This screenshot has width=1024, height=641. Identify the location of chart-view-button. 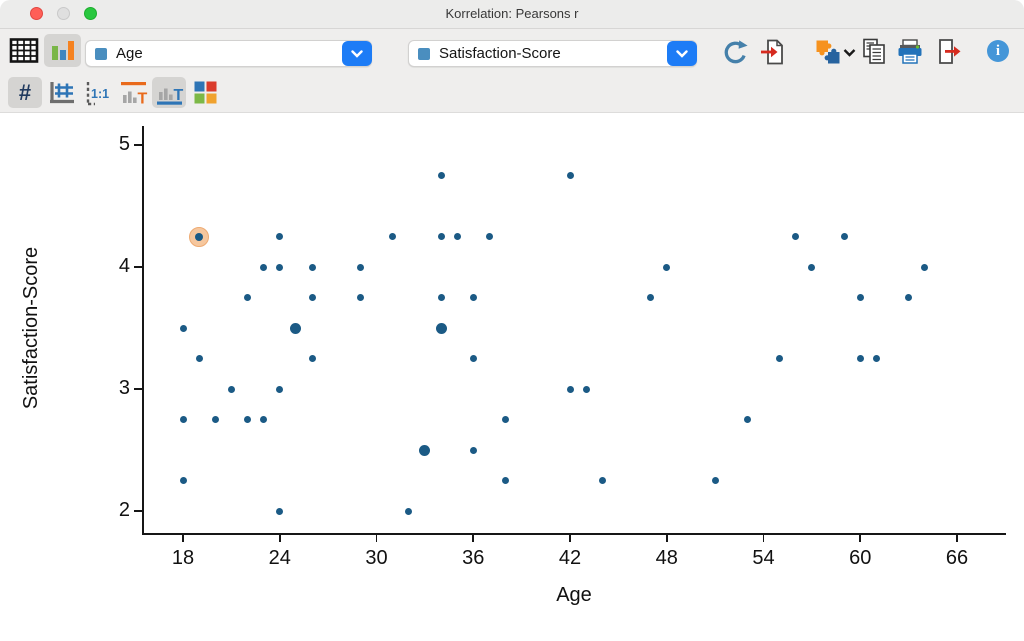
(62, 50).